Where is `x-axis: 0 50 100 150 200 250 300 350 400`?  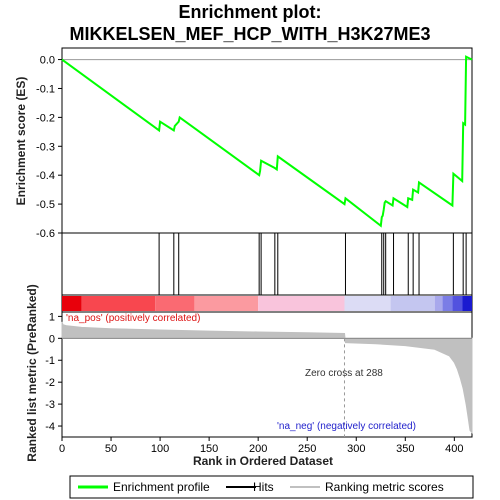
x-axis: 0 50 100 150 200 250 300 350 400 is located at coordinates (261, 446).